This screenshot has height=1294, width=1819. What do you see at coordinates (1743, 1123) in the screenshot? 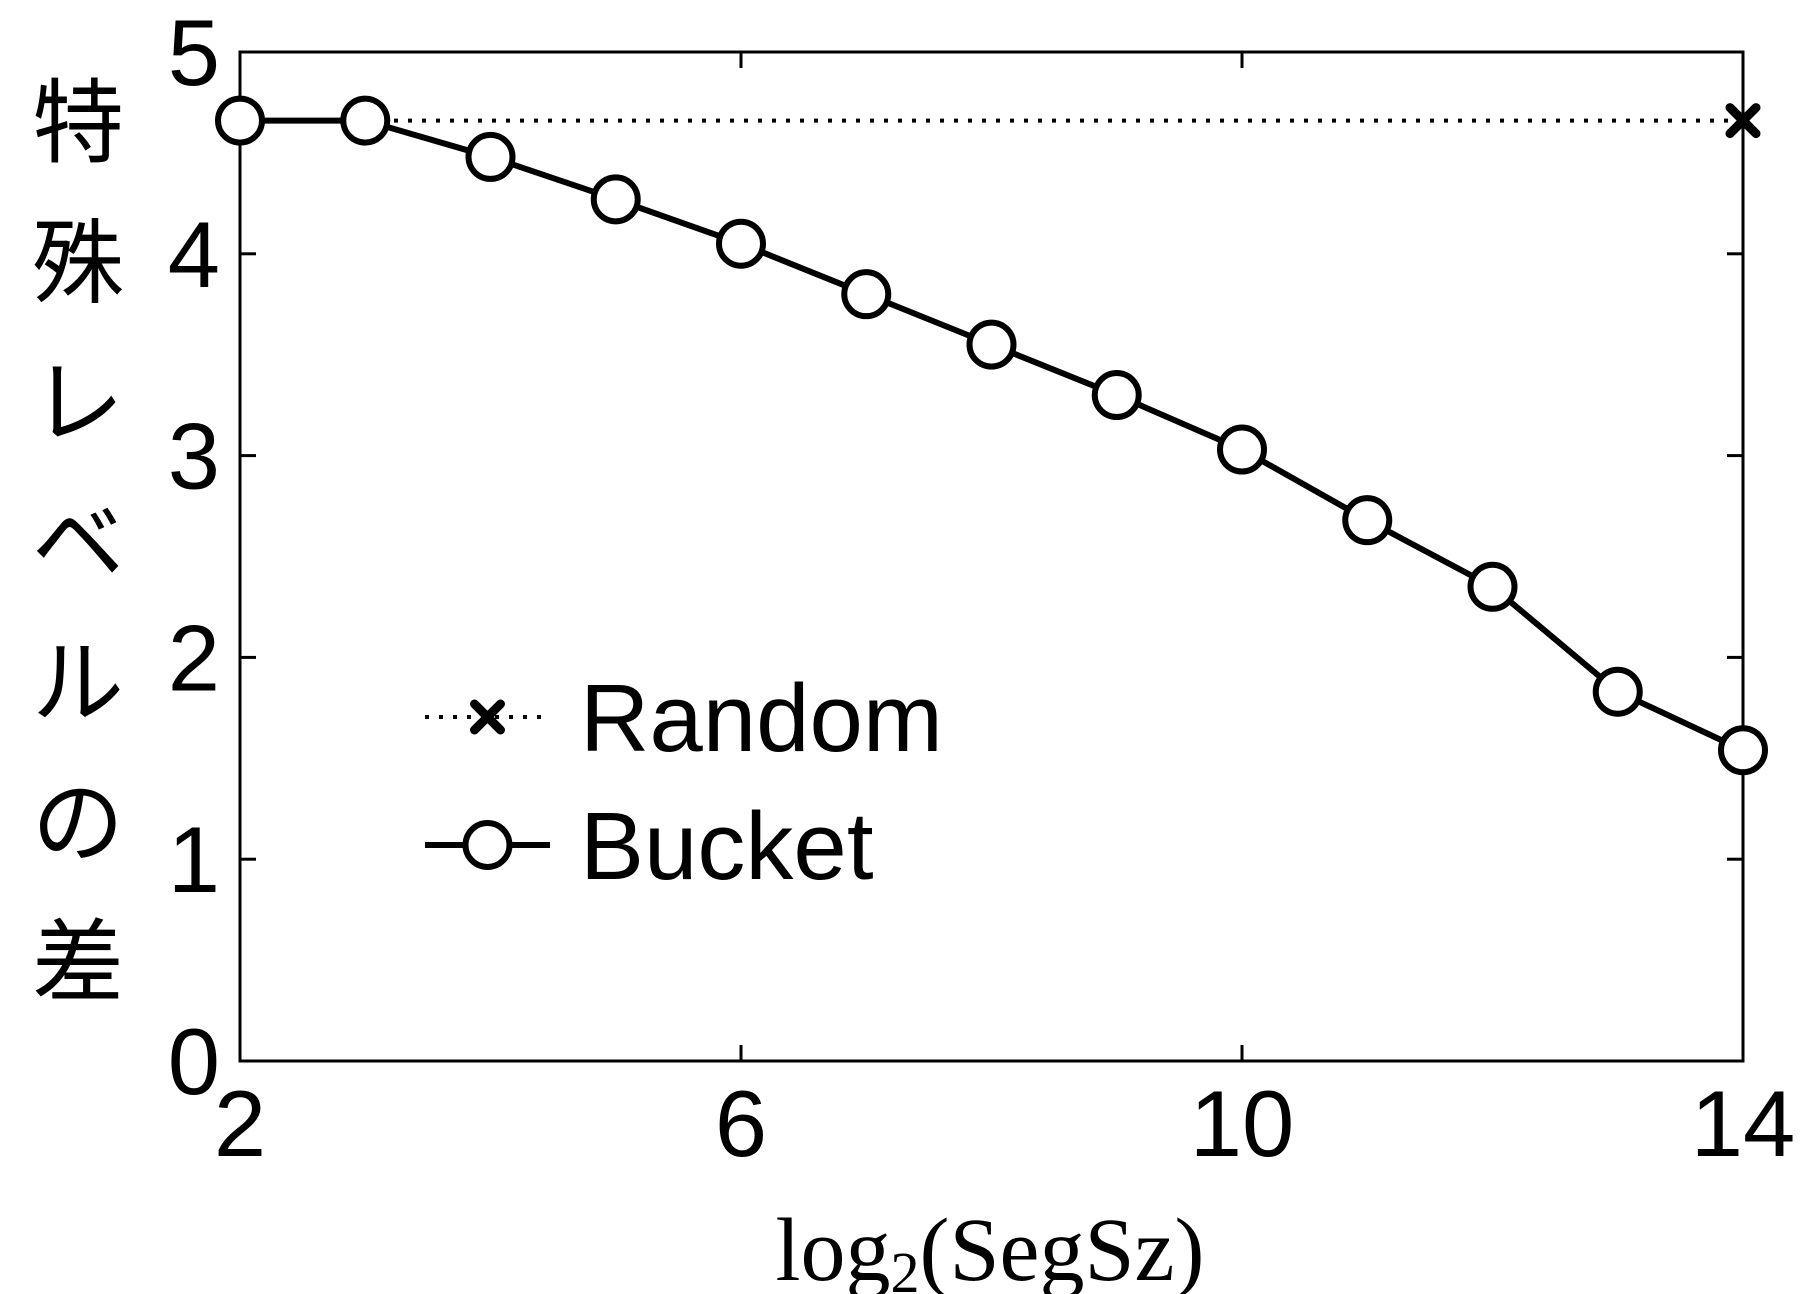
I see `x-tick-label: 14` at bounding box center [1743, 1123].